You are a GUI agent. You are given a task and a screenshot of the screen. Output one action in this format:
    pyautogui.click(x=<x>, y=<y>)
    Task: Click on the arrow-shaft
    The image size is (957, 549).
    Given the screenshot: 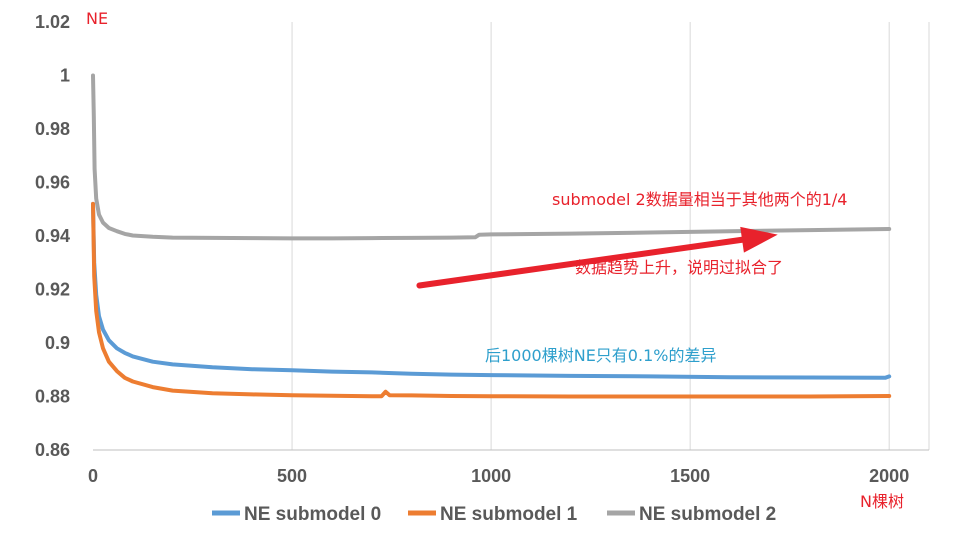 What is the action you would take?
    pyautogui.click(x=581, y=262)
    